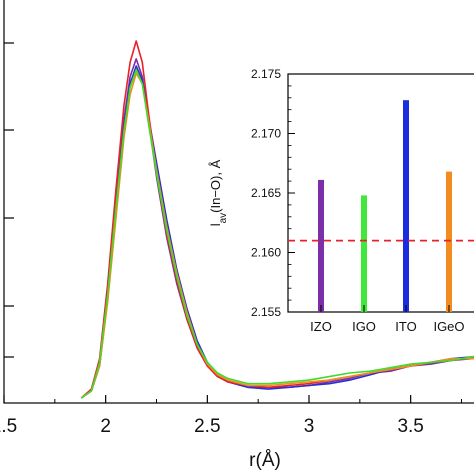 The width and height of the screenshot is (474, 474). Describe the element at coordinates (266, 193) in the screenshot. I see `inset-y-tick-label: 2.165` at that location.